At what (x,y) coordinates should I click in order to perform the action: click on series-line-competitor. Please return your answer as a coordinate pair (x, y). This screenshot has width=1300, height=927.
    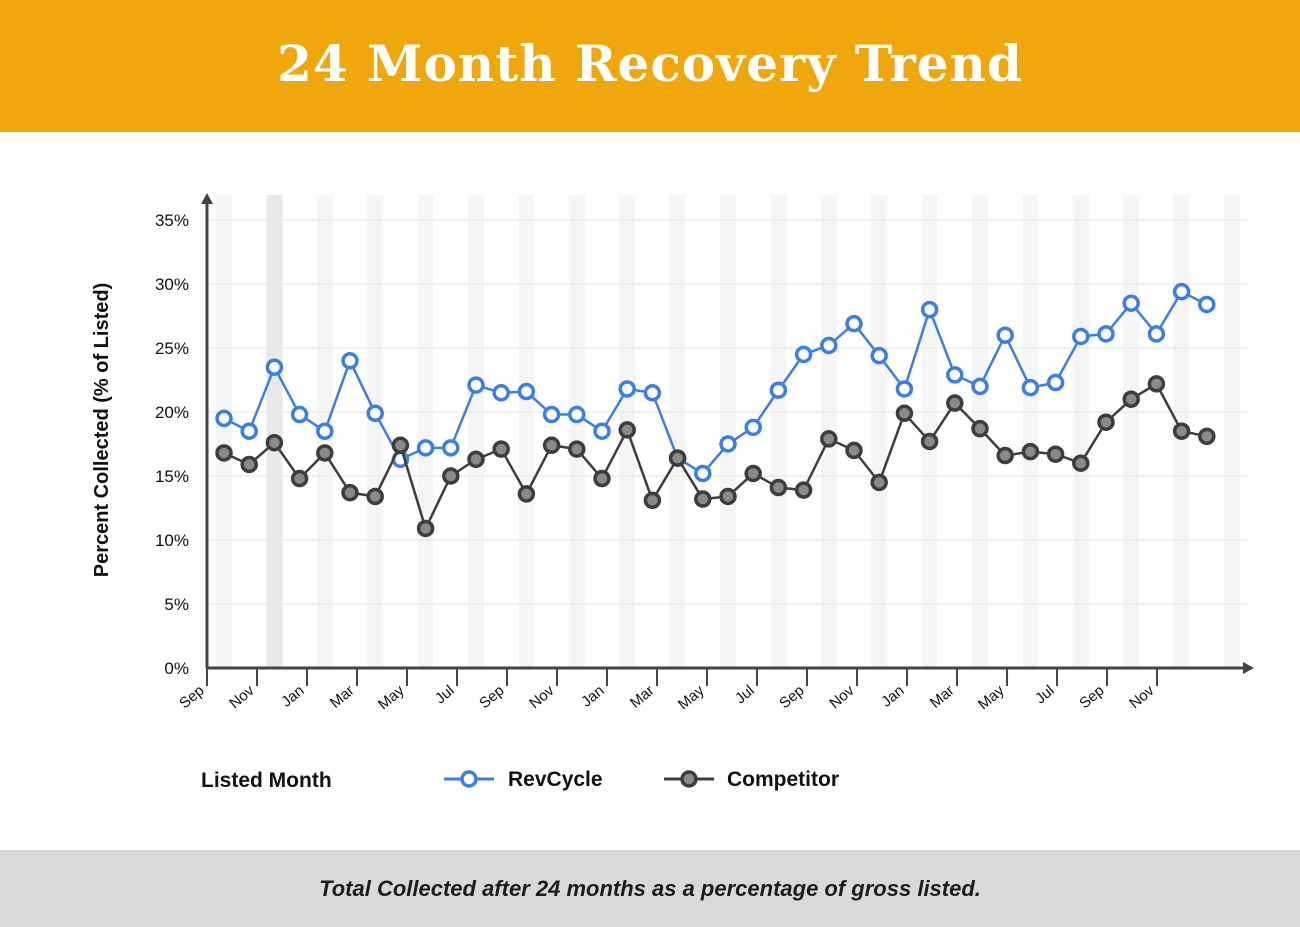
    Looking at the image, I should click on (715, 456).